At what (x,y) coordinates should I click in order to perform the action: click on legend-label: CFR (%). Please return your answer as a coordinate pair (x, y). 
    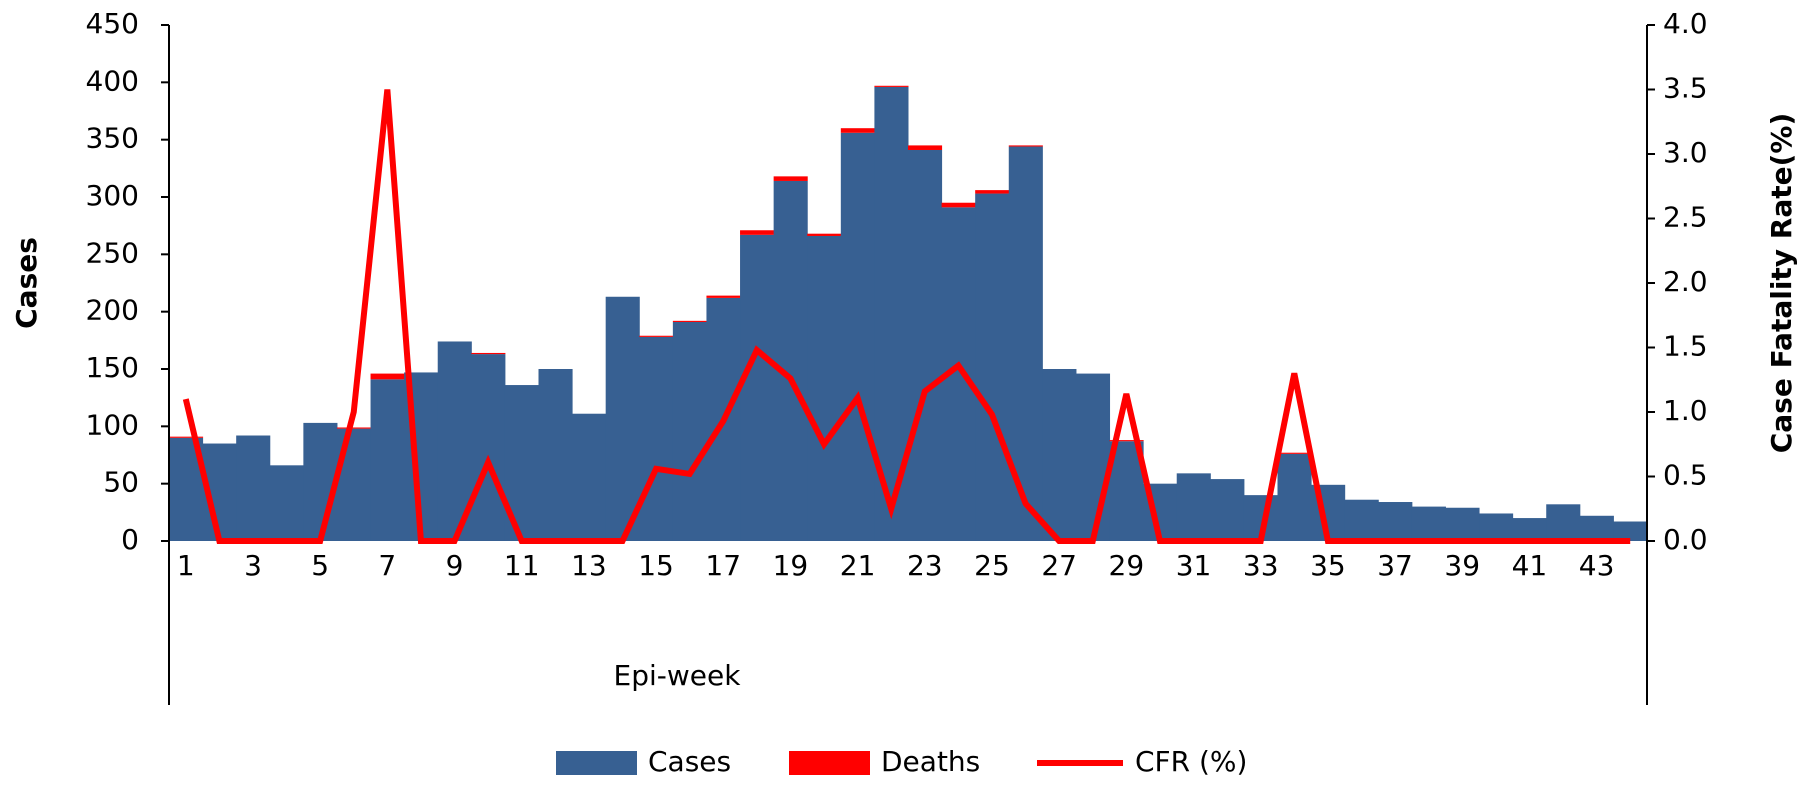
    Looking at the image, I should click on (1191, 761).